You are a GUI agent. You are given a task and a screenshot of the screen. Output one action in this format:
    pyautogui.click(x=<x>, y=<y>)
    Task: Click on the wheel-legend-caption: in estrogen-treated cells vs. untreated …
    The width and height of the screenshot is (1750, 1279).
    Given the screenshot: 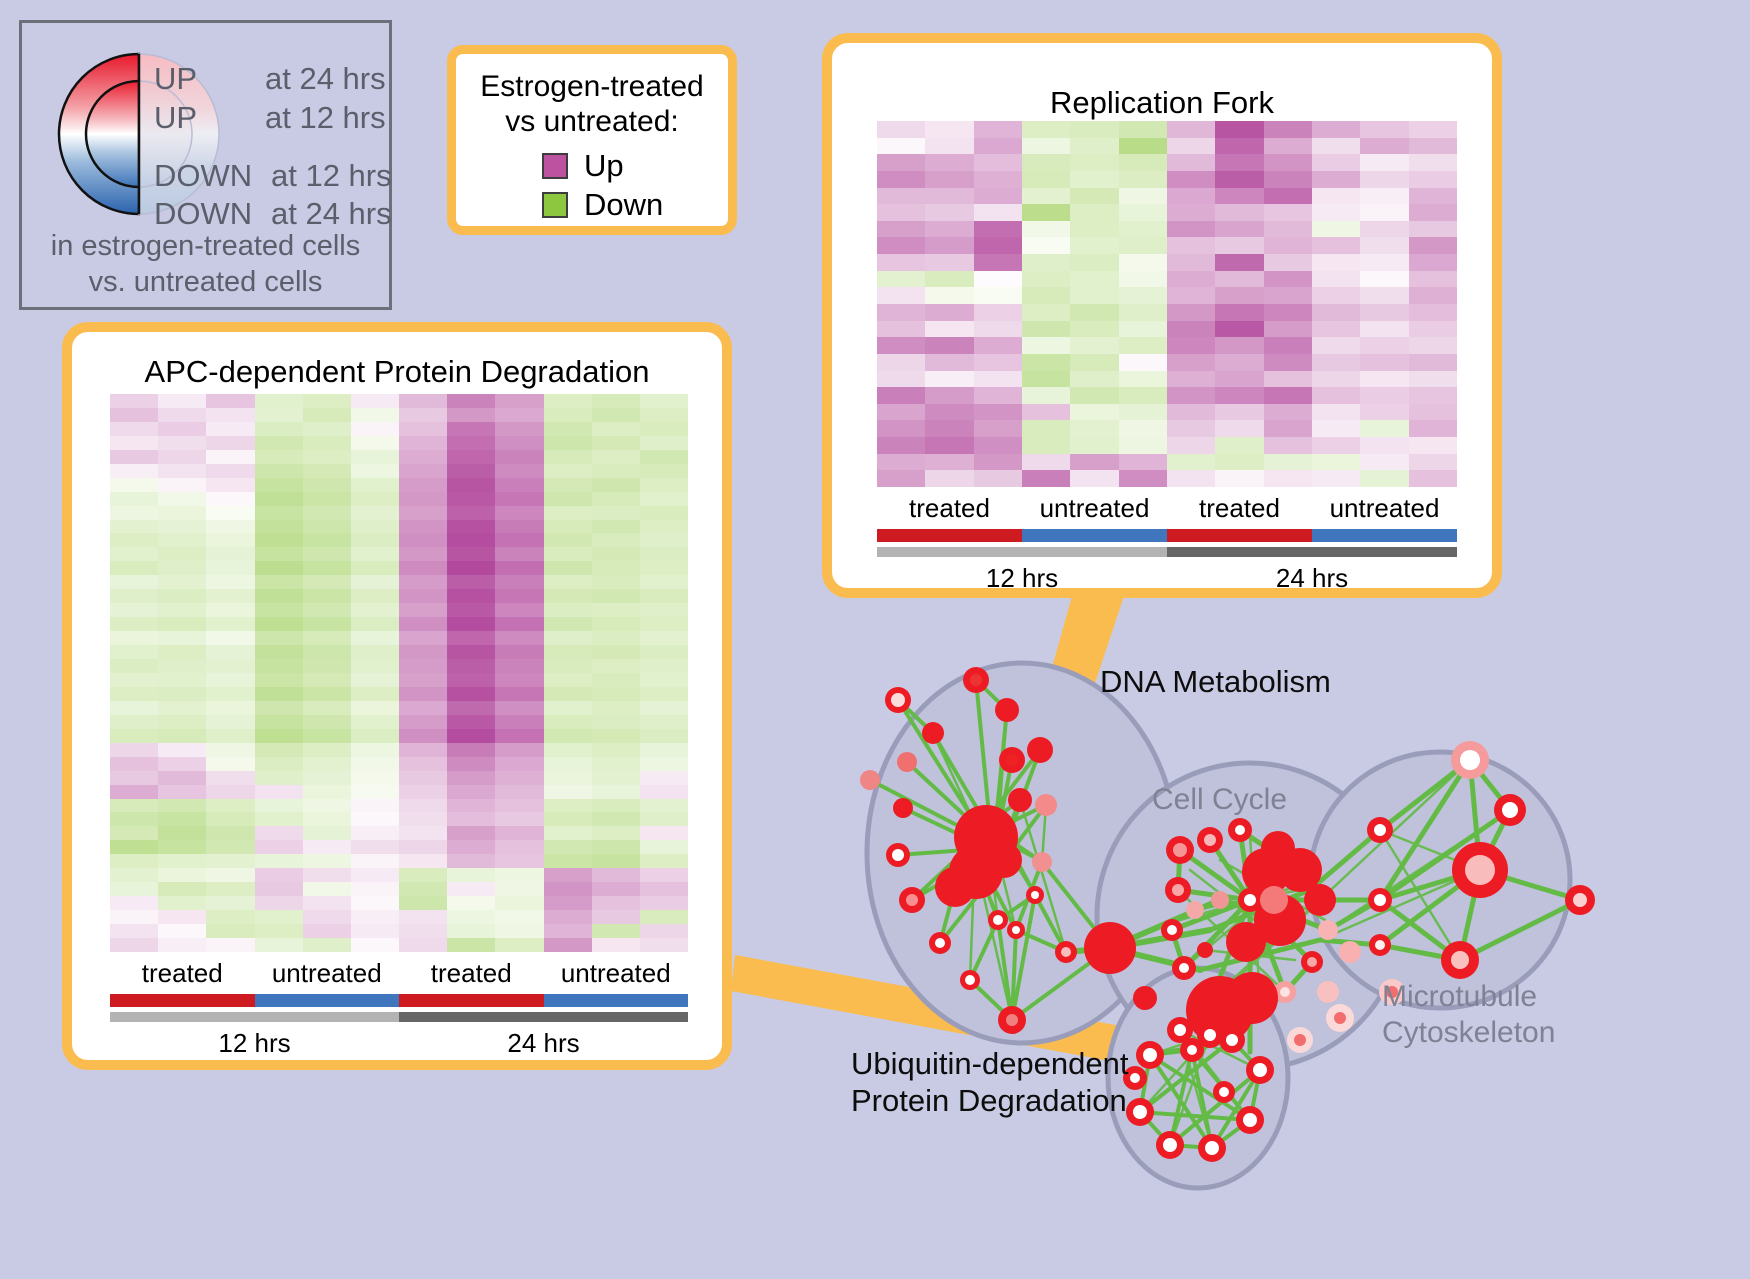 What is the action you would take?
    pyautogui.click(x=205, y=264)
    